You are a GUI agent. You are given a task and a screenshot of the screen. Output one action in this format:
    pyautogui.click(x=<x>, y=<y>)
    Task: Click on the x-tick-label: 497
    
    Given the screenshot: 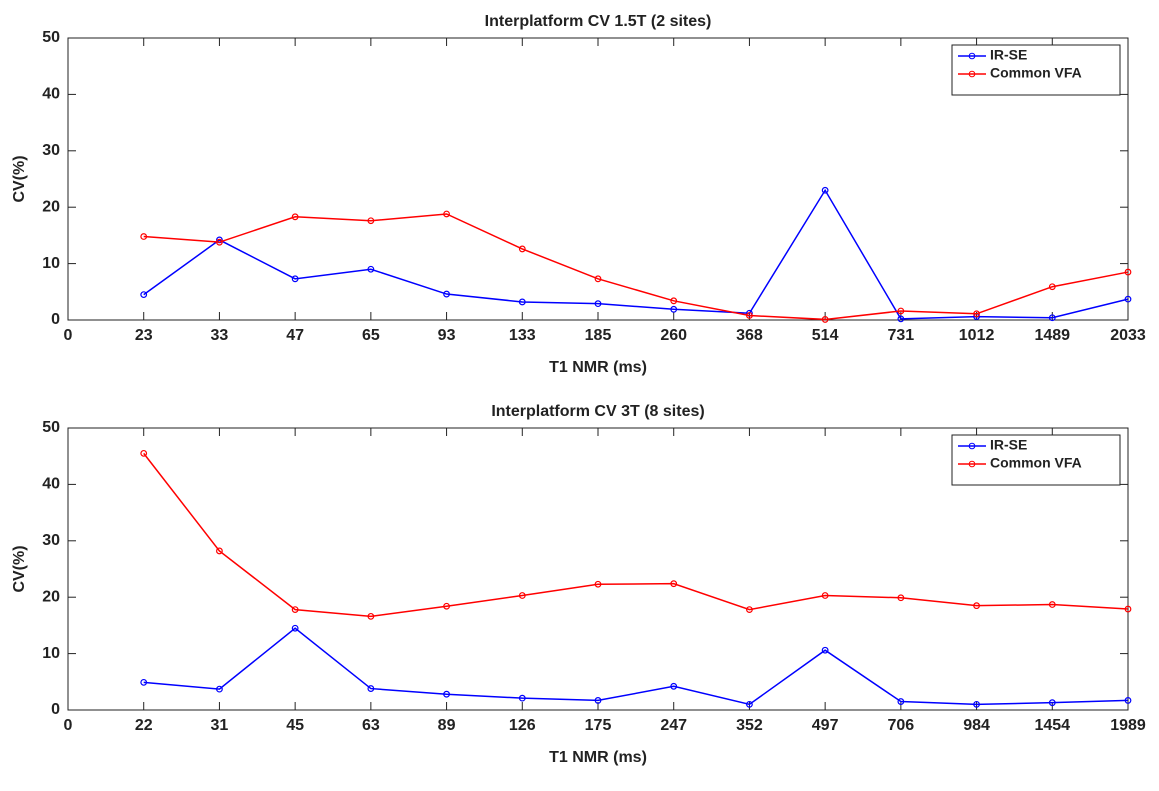 What is the action you would take?
    pyautogui.click(x=825, y=725)
    